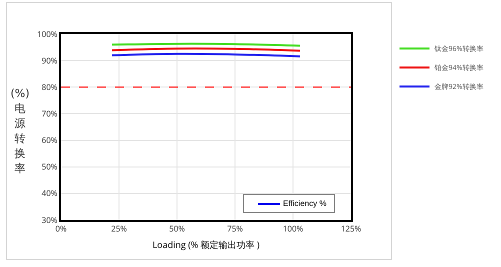 The image size is (501, 267). I want to click on y-tick-label: 80%, so click(50, 87).